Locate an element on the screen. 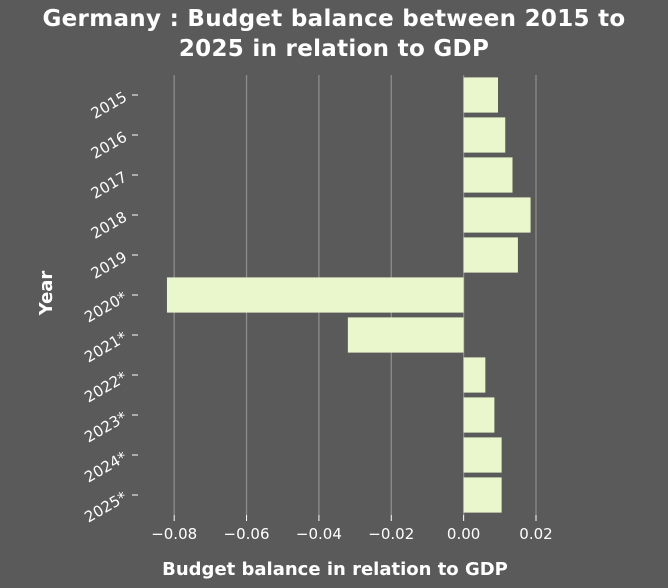 The height and width of the screenshot is (588, 668). y-axis-label: Year is located at coordinates (46, 294).